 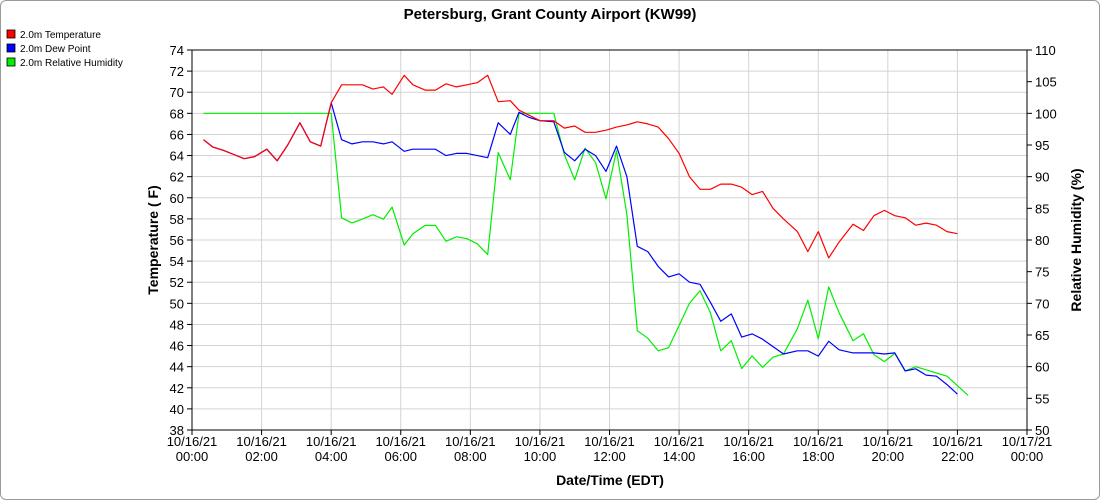 What do you see at coordinates (177, 324) in the screenshot?
I see `y-tick-label: 48` at bounding box center [177, 324].